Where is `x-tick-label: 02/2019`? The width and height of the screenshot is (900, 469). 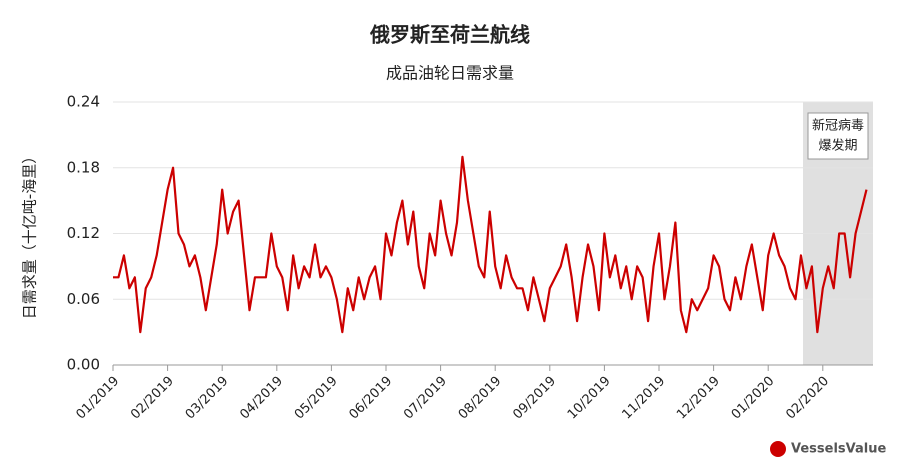
x-tick-label: 02/2019 is located at coordinates (152, 398).